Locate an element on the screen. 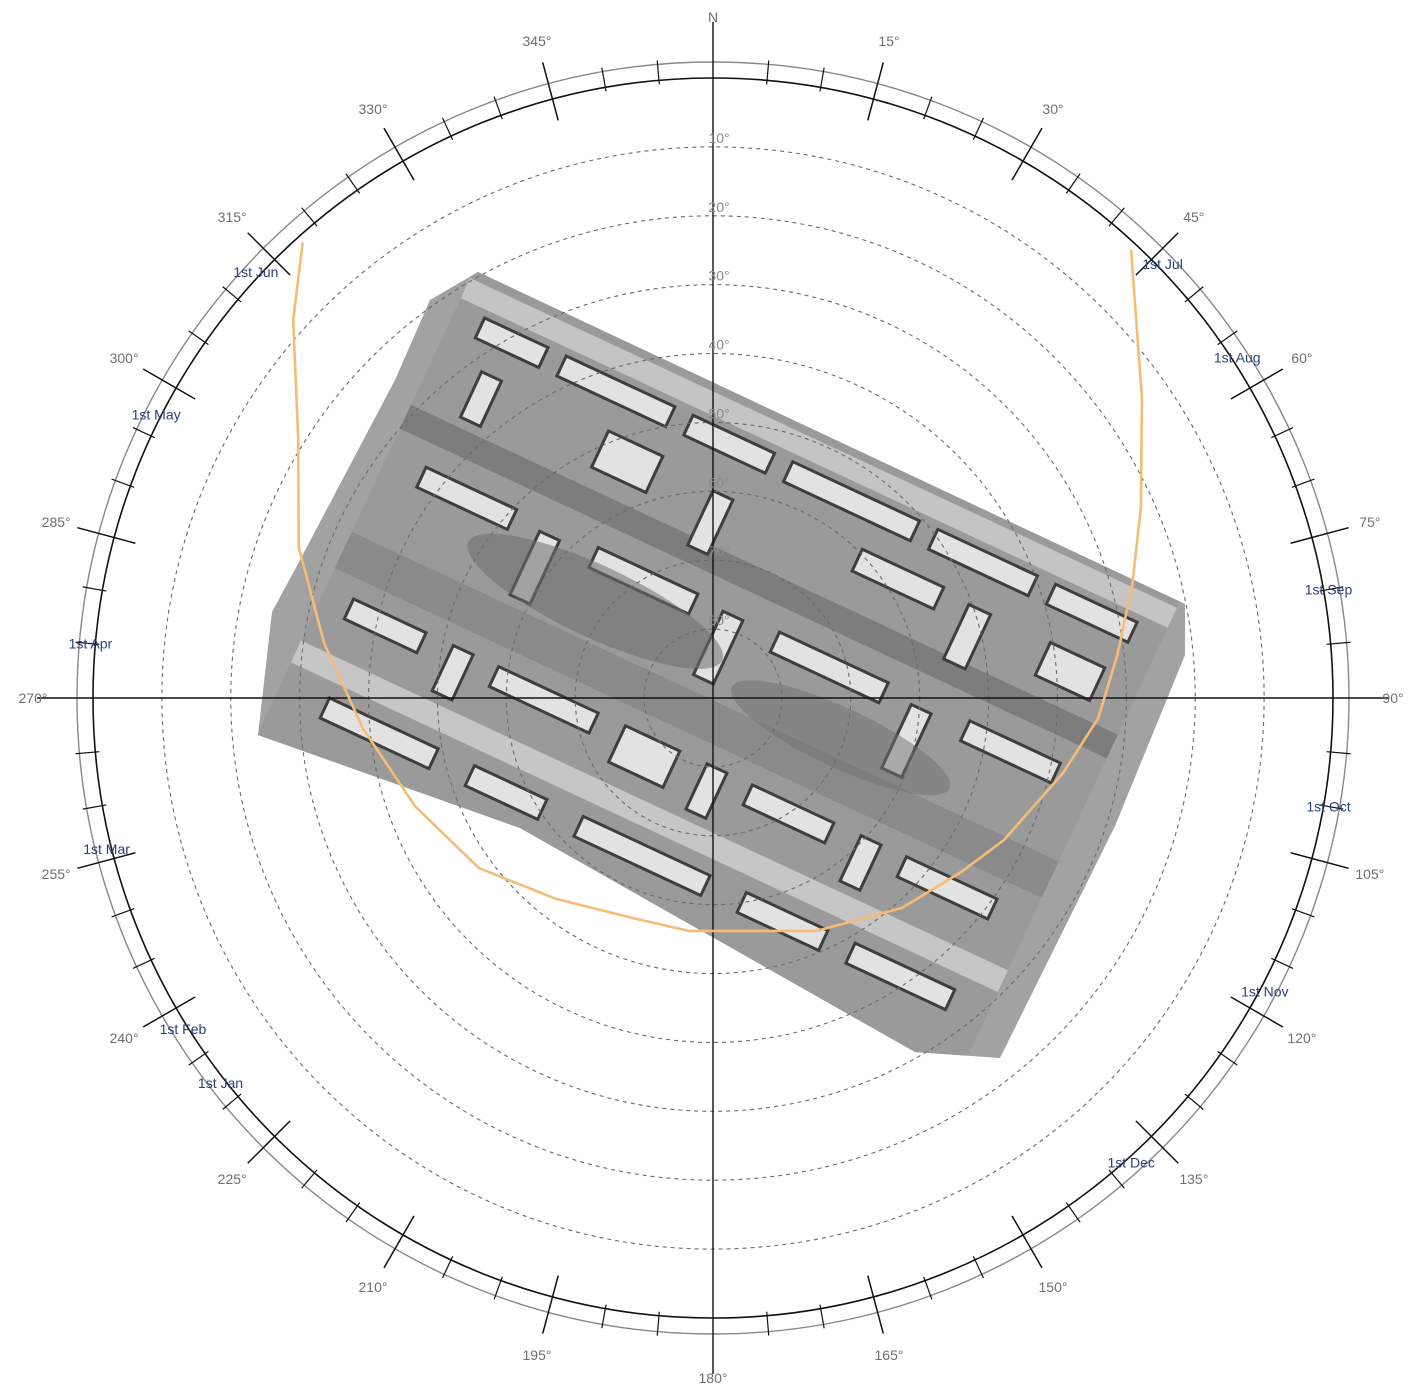 The width and height of the screenshot is (1426, 1395). altitude-labels: 10° 20° 30° 40° 50° 60° 70° 80° is located at coordinates (718, 379).